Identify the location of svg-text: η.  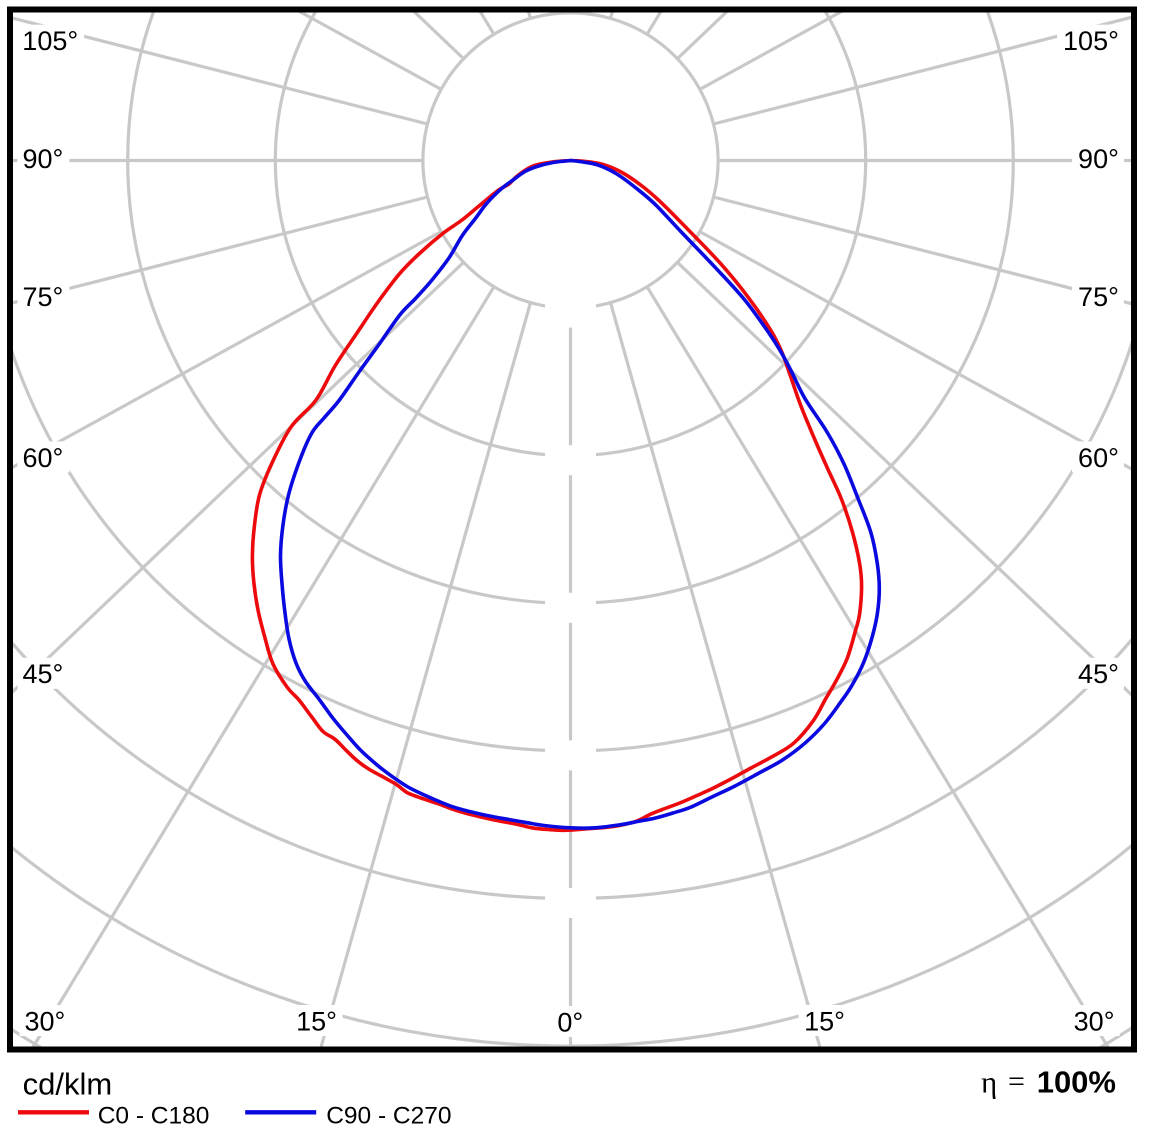
(989, 1082).